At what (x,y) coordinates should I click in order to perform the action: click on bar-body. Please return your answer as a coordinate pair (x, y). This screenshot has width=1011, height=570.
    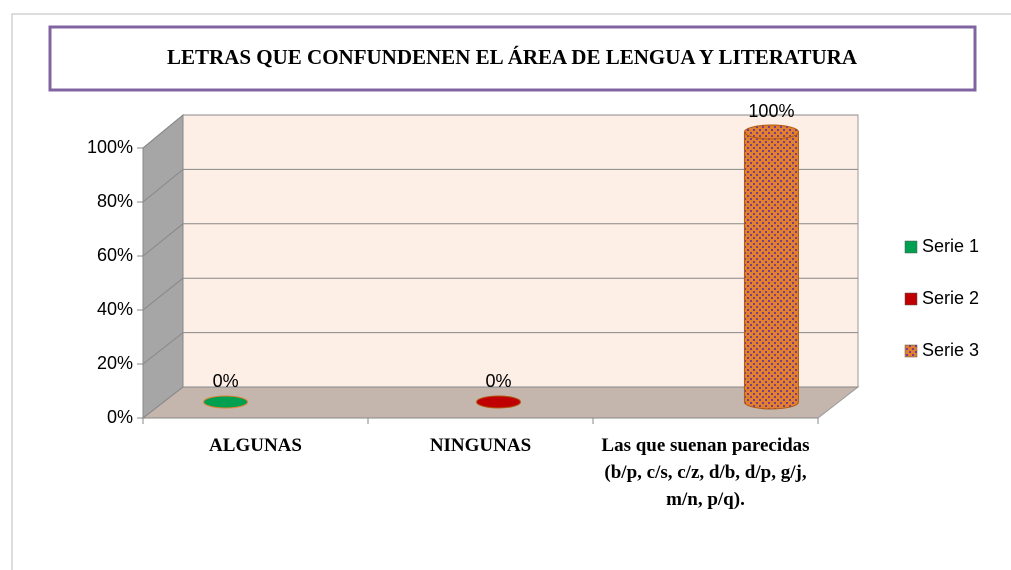
    Looking at the image, I should click on (771, 270).